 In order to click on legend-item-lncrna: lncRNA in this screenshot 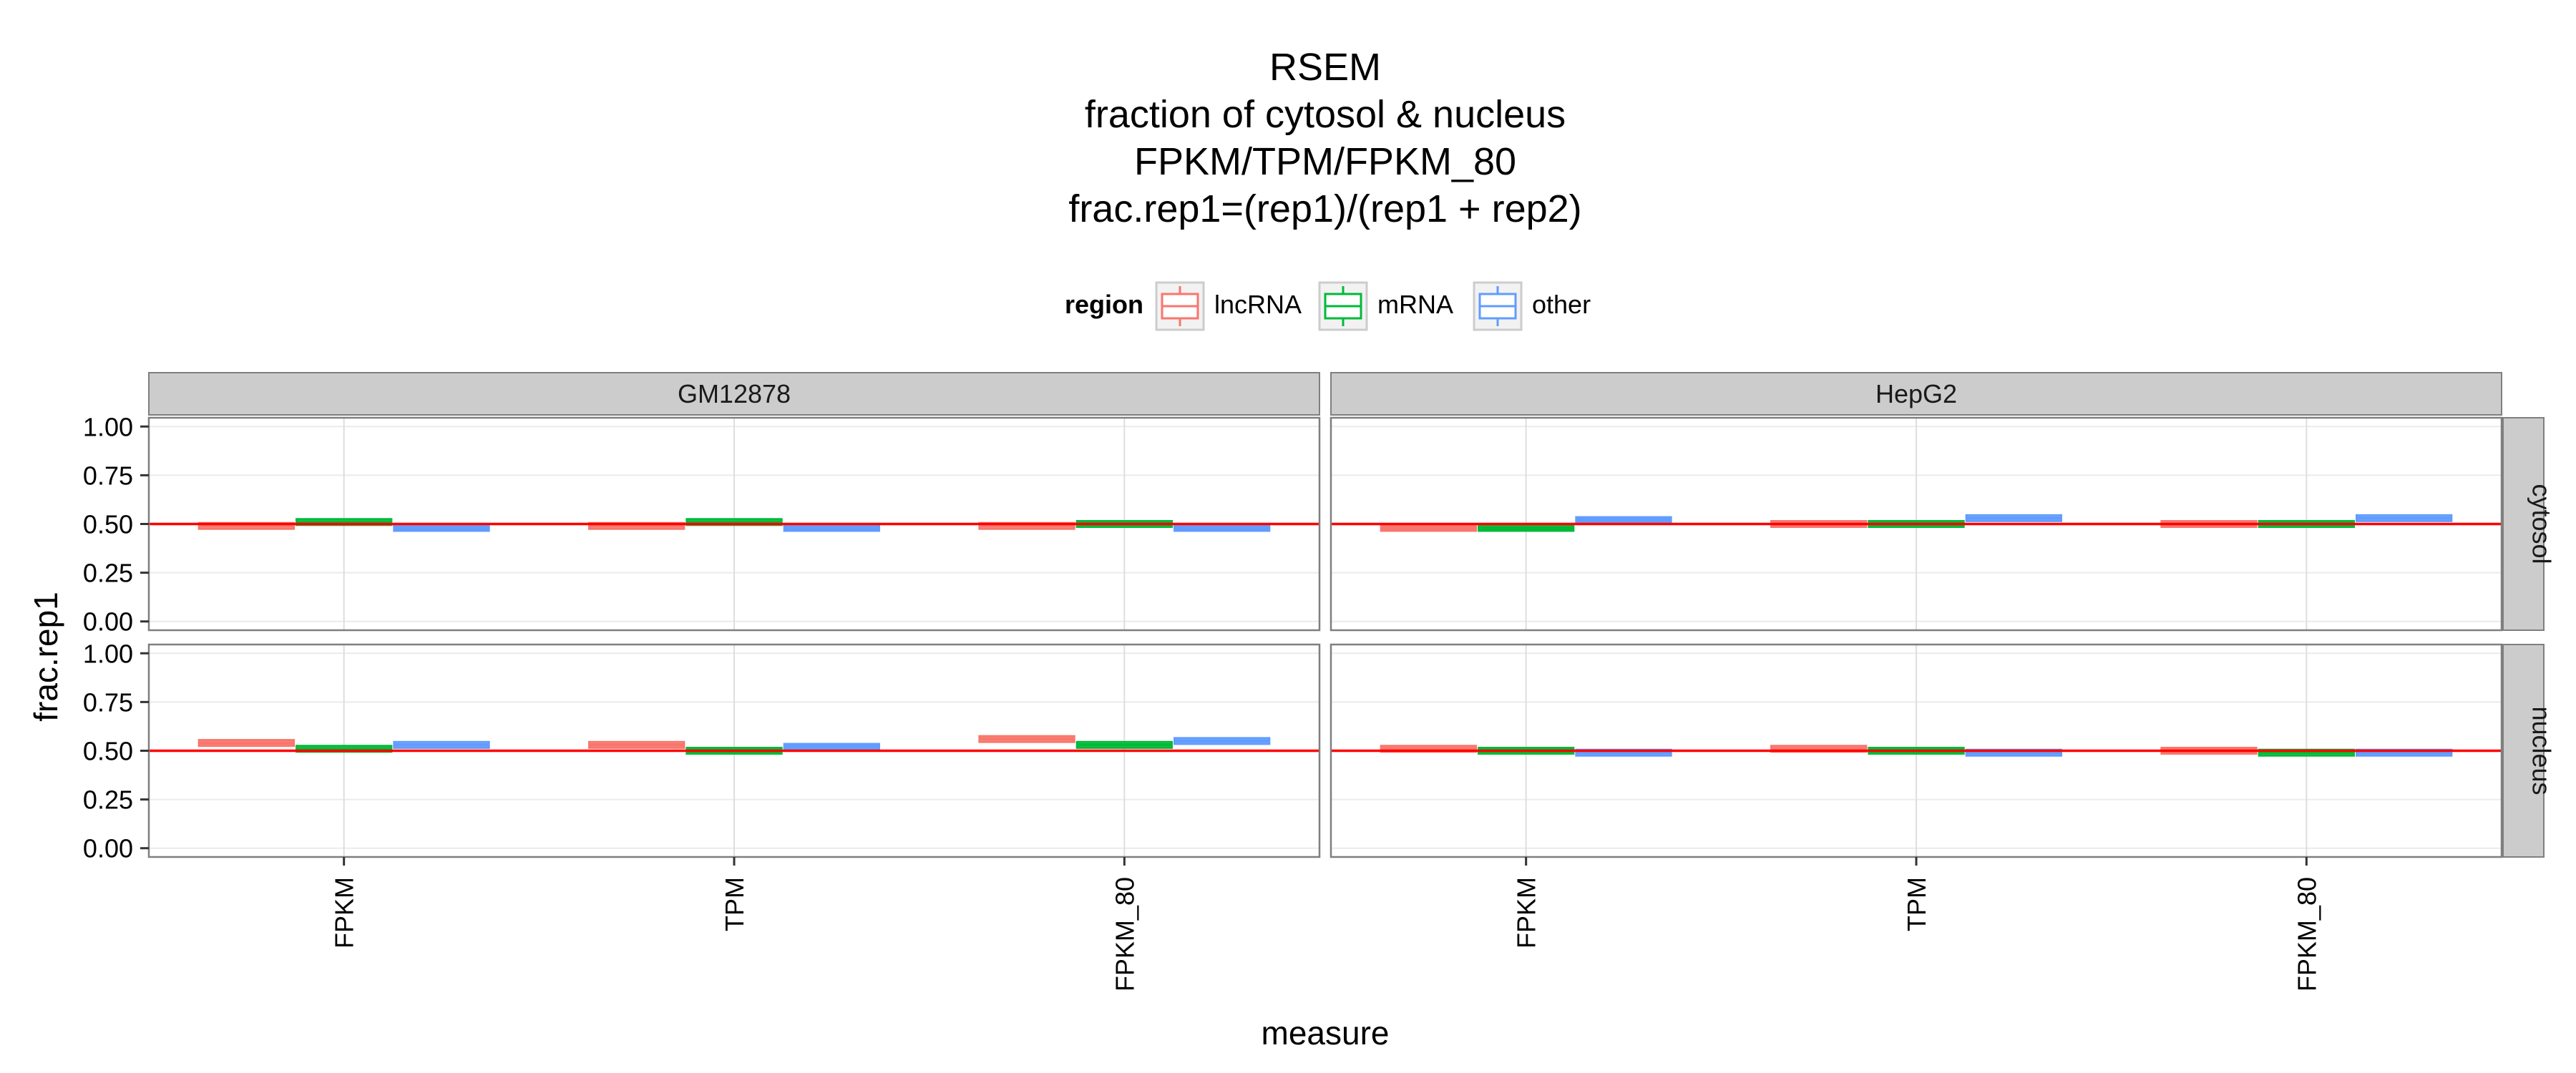, I will do `click(1228, 306)`.